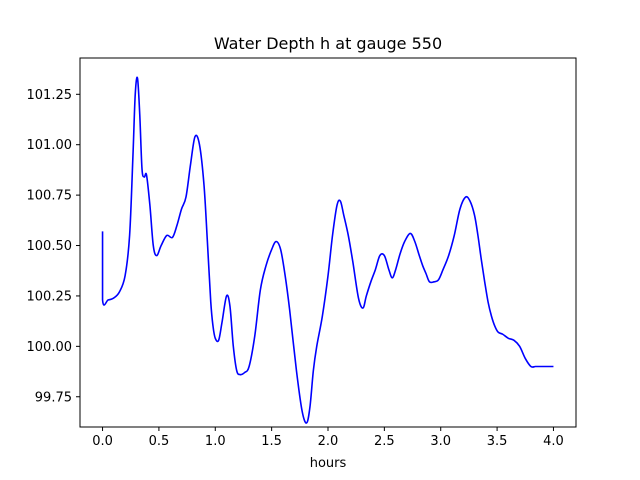  What do you see at coordinates (271, 441) in the screenshot?
I see `x-tick-label: 1.5` at bounding box center [271, 441].